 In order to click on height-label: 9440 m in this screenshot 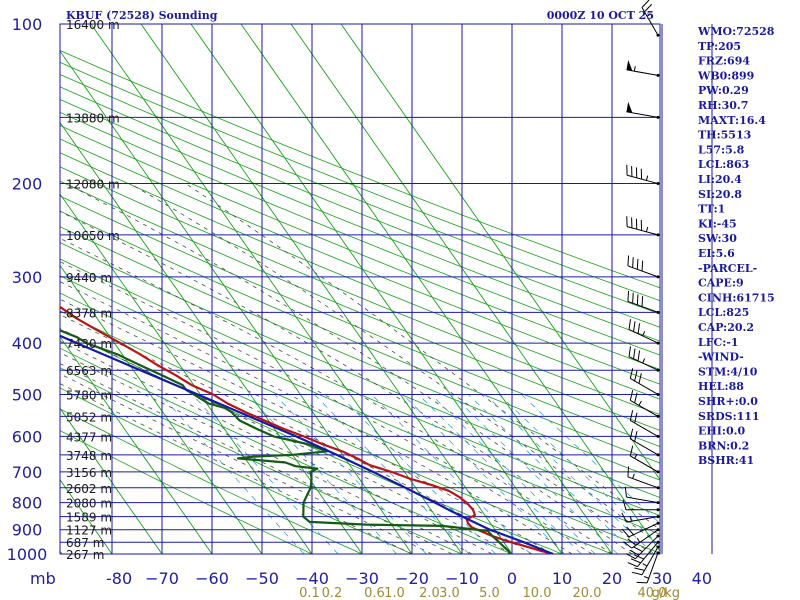, I will do `click(89, 278)`.